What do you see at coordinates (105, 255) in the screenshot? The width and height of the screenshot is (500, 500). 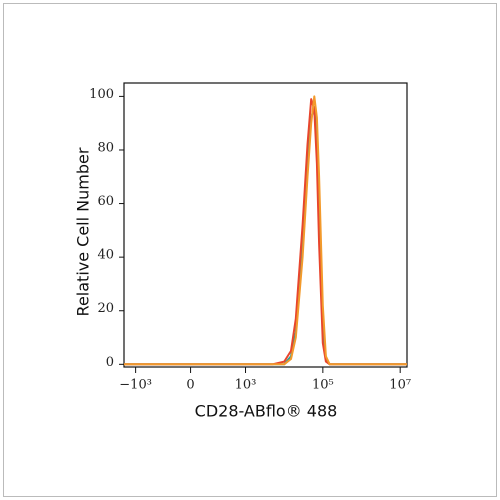 I see `y-tick-label: 40` at bounding box center [105, 255].